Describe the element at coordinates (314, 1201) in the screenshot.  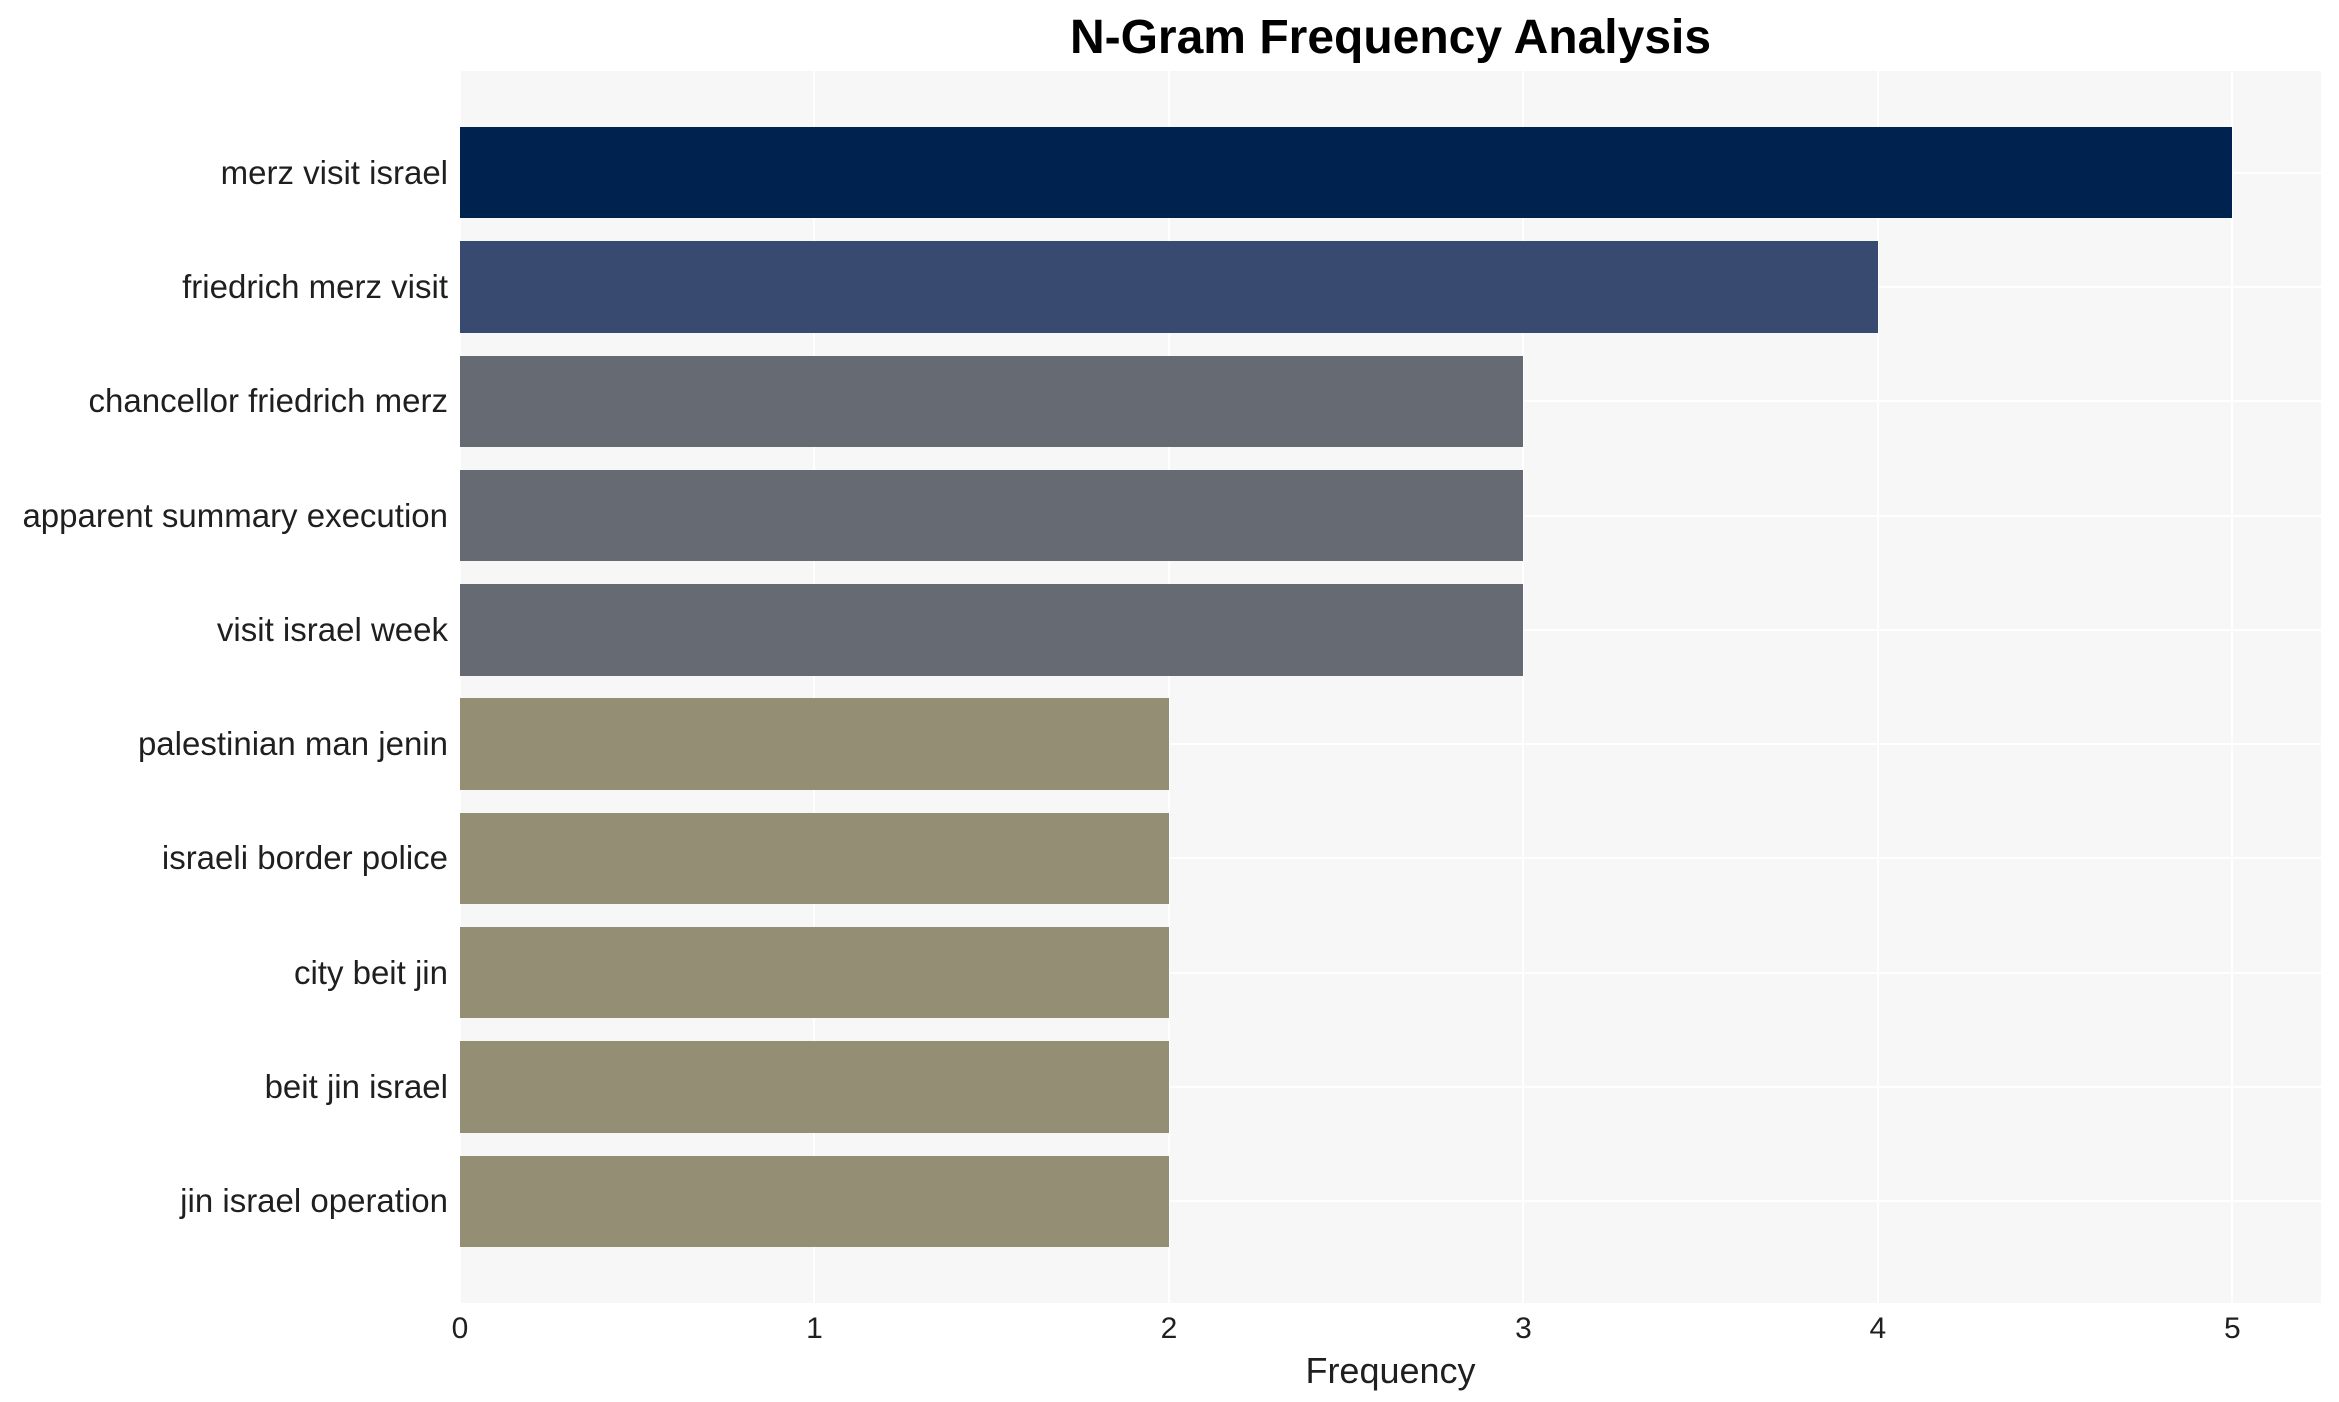
I see `category-label: jin israel operation` at that location.